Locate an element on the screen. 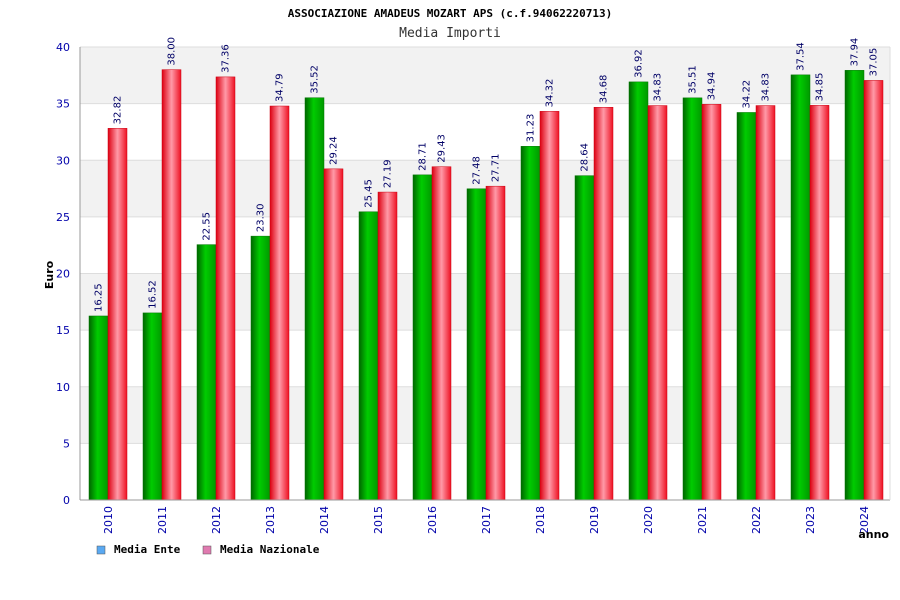 Image resolution: width=900 pixels, height=600 pixels. legend: Media Ente Media Nazionale is located at coordinates (208, 549).